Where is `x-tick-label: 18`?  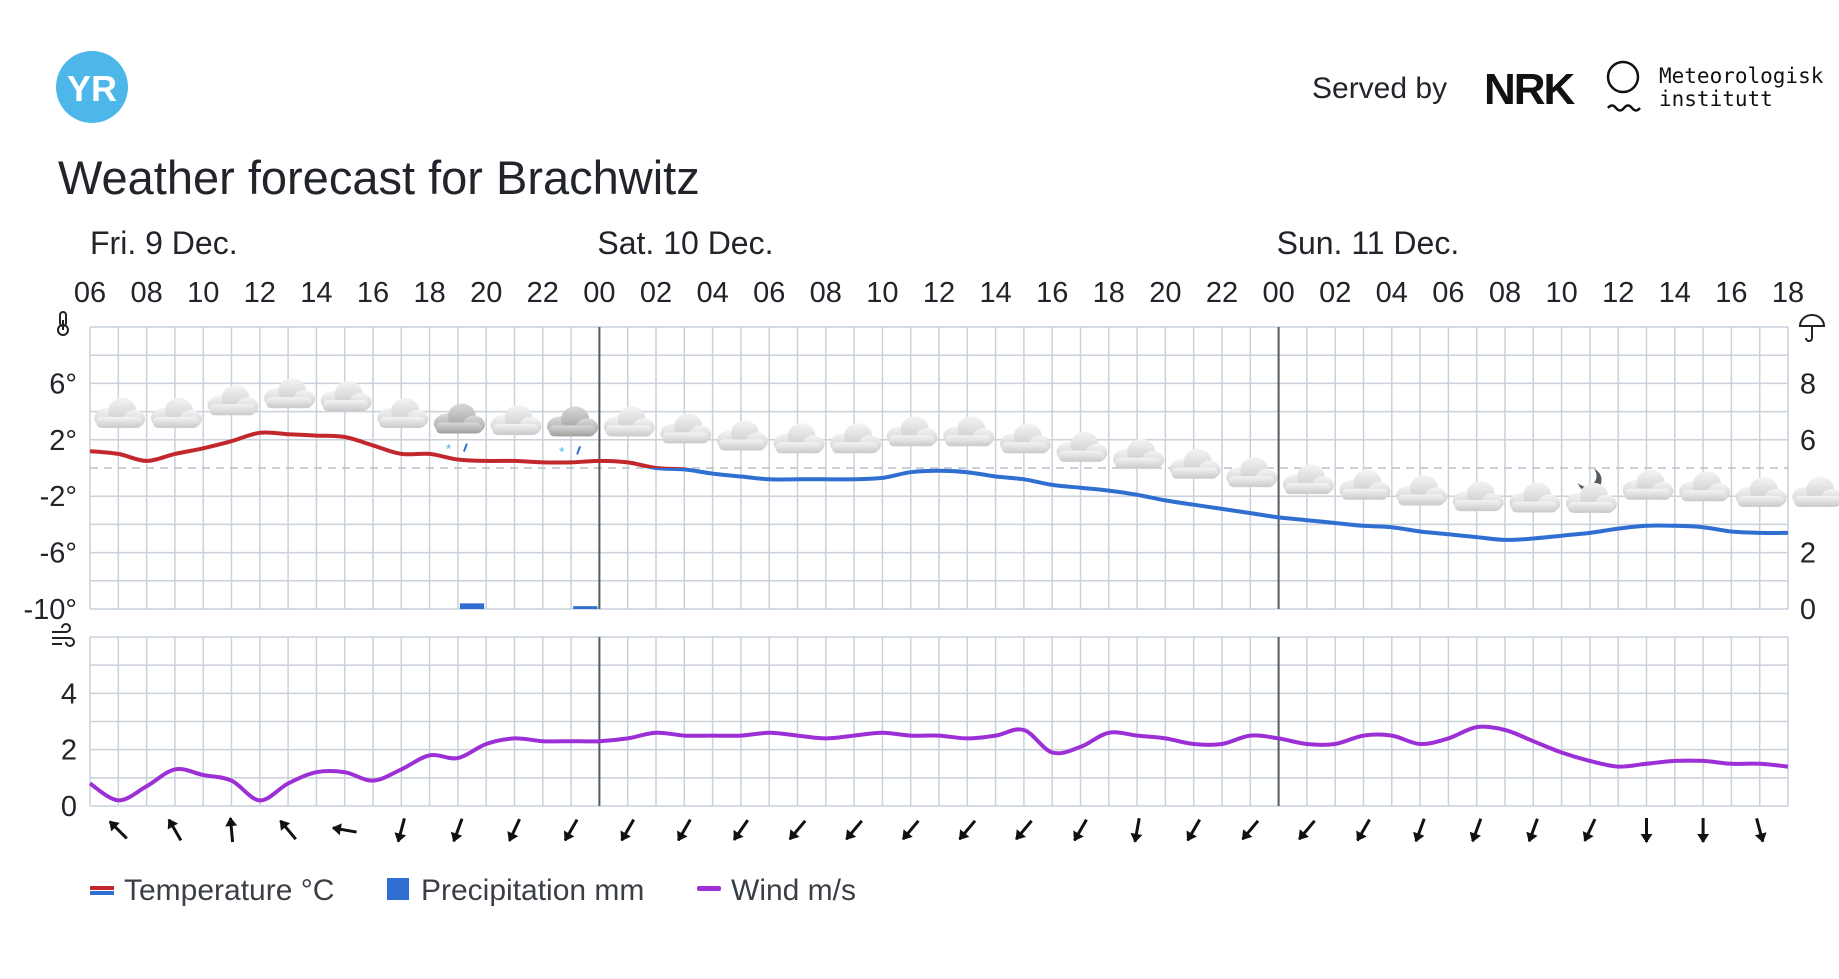 x-tick-label: 18 is located at coordinates (1788, 293).